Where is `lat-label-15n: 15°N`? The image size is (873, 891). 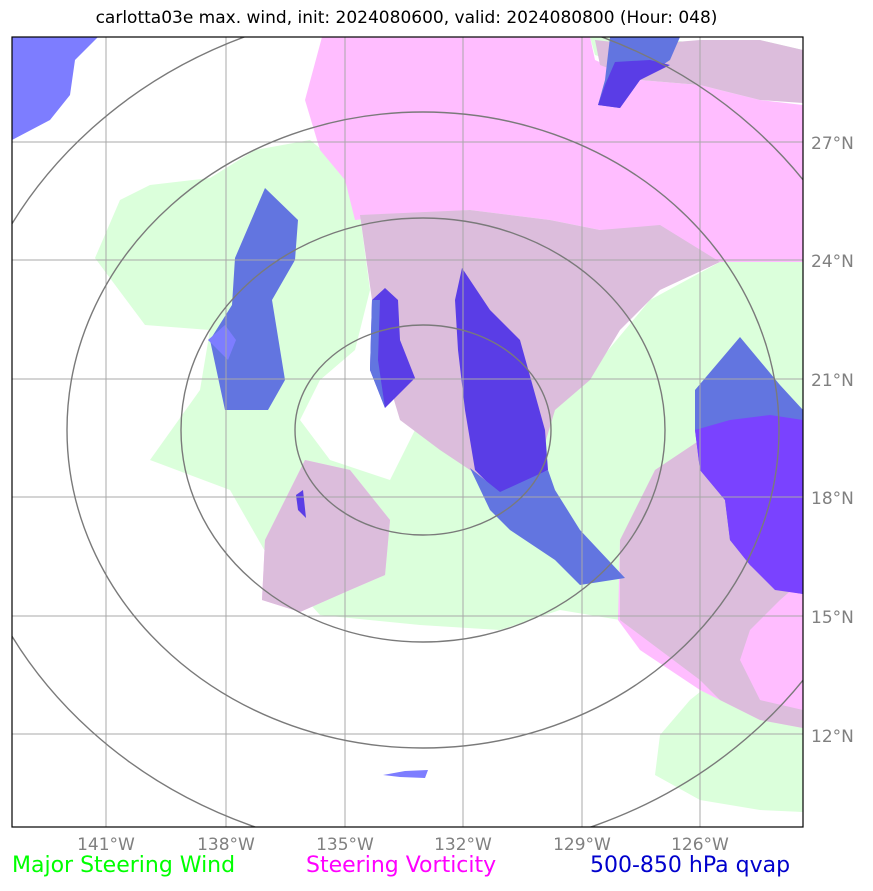 lat-label-15n: 15°N is located at coordinates (832, 618).